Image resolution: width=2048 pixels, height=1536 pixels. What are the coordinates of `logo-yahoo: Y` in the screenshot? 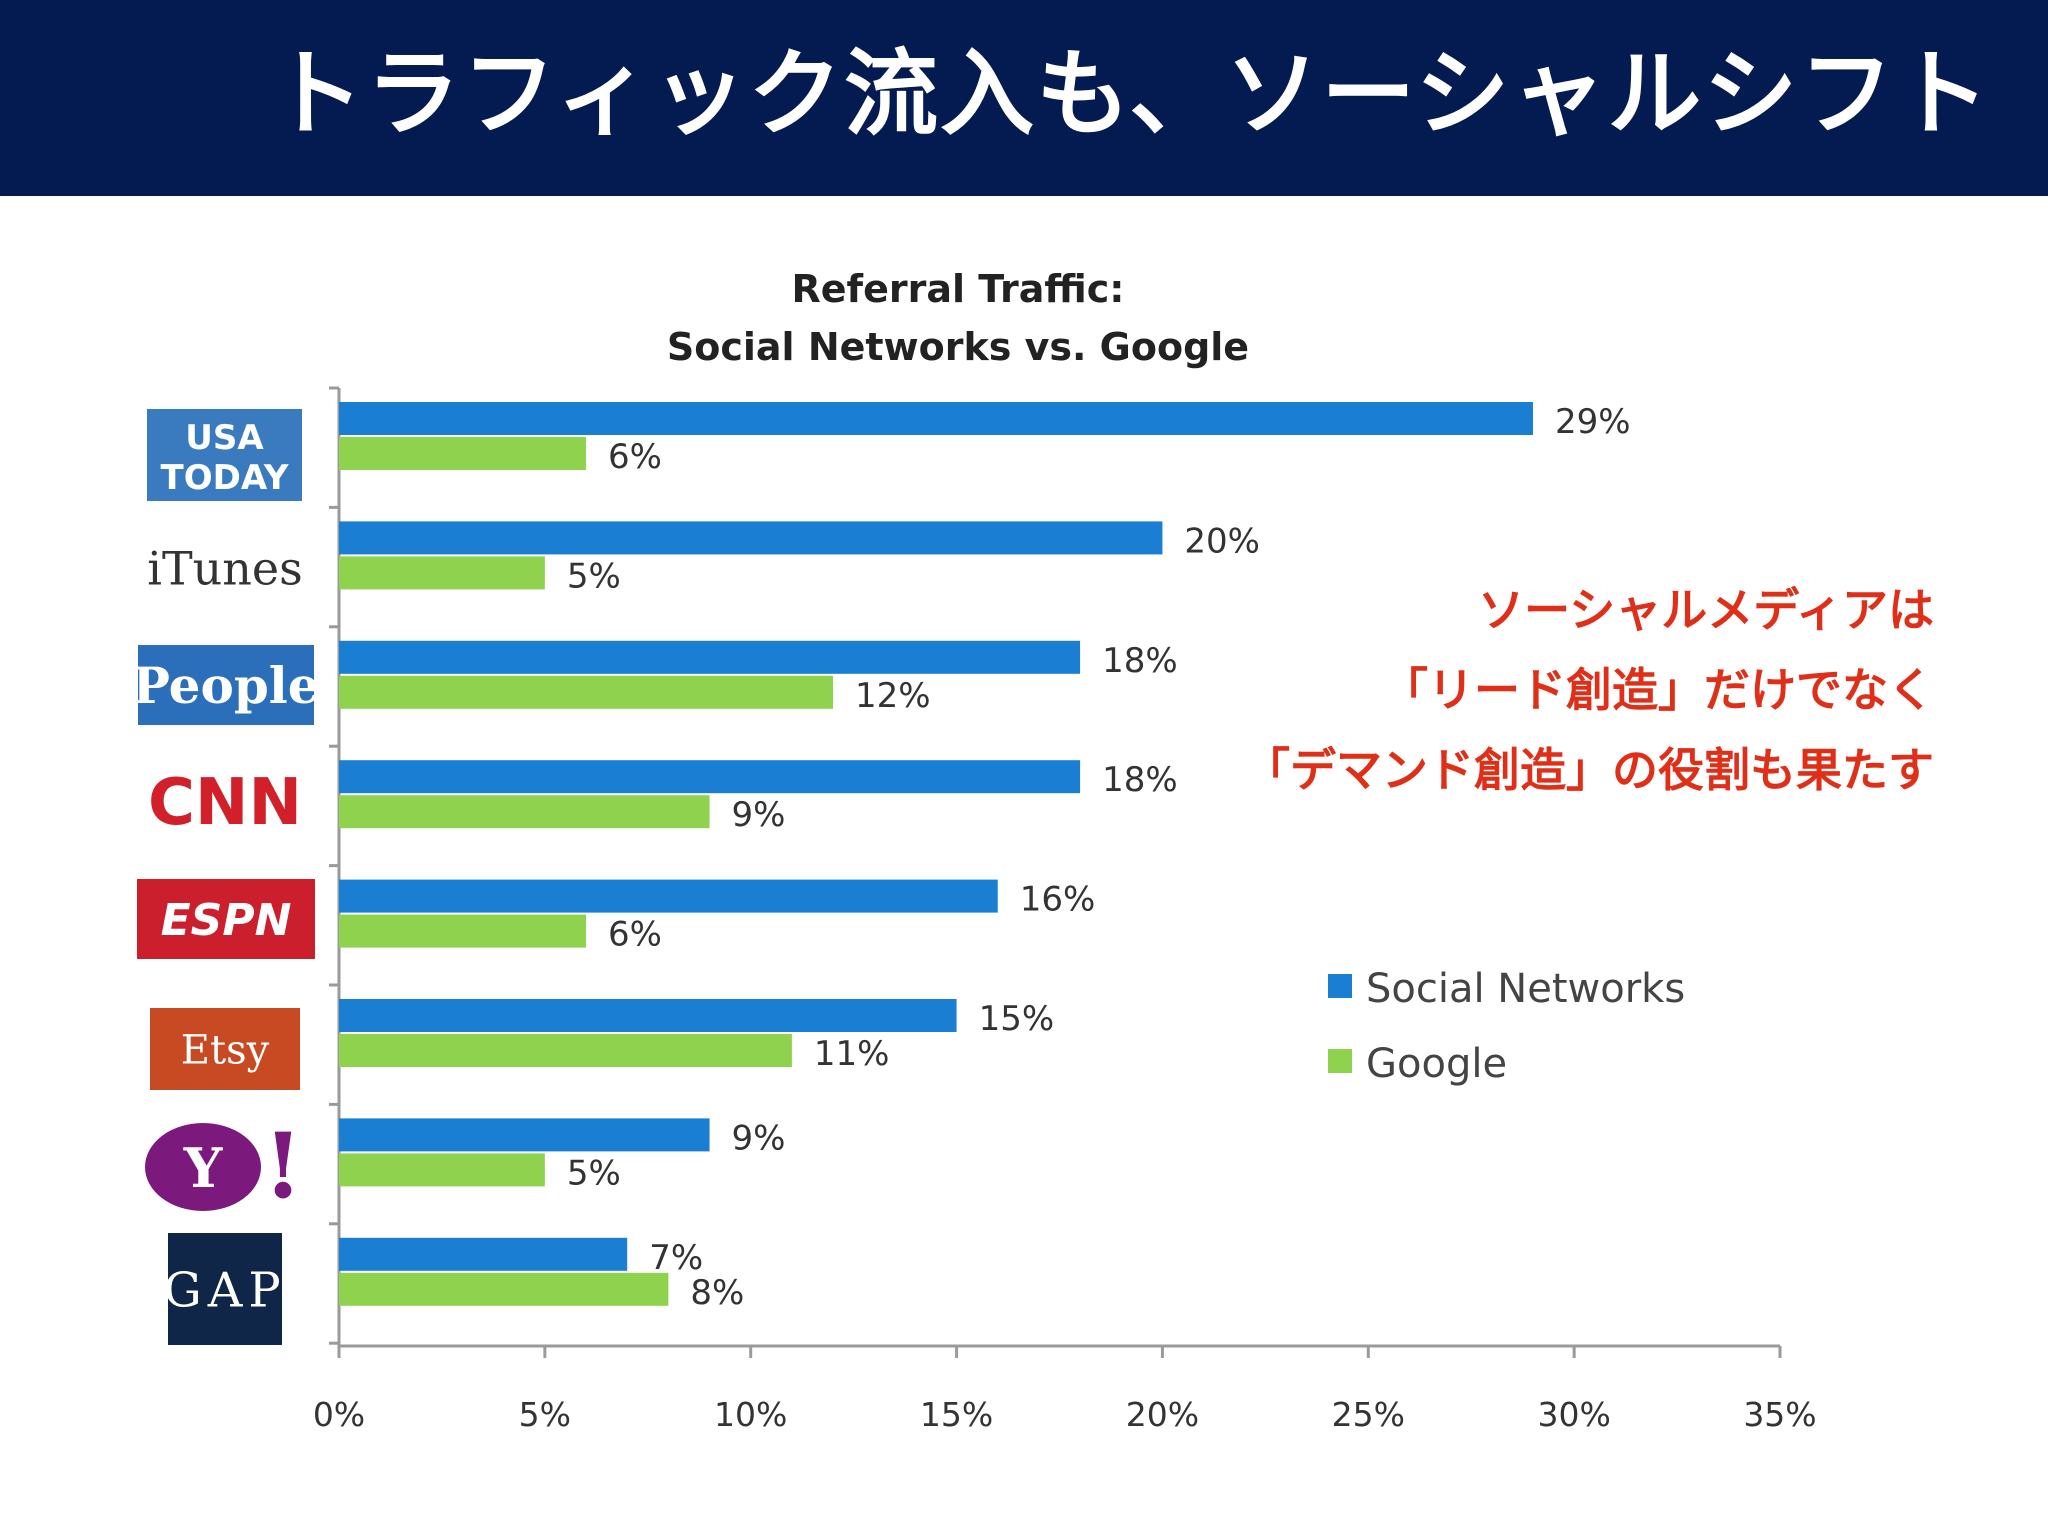 It's located at (203, 1168).